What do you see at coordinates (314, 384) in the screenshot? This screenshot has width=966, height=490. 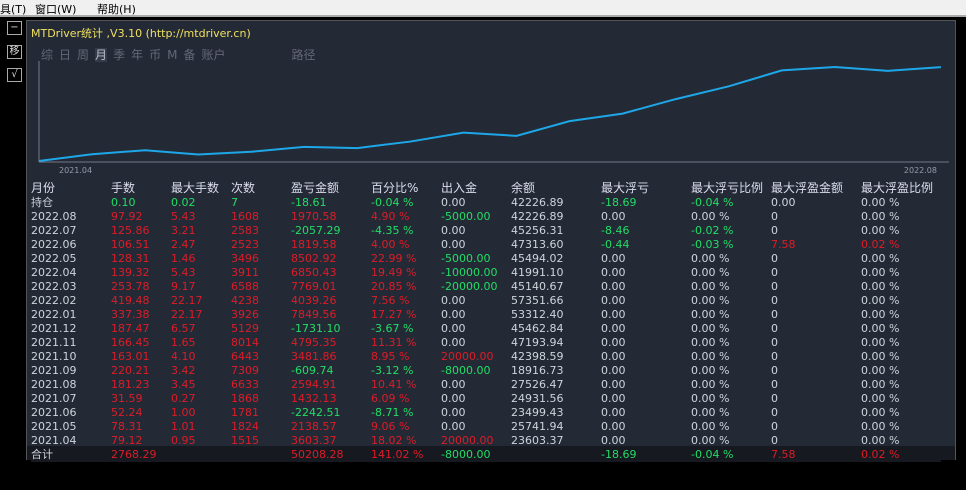 I see `cell-盈亏金额: 2594.91` at bounding box center [314, 384].